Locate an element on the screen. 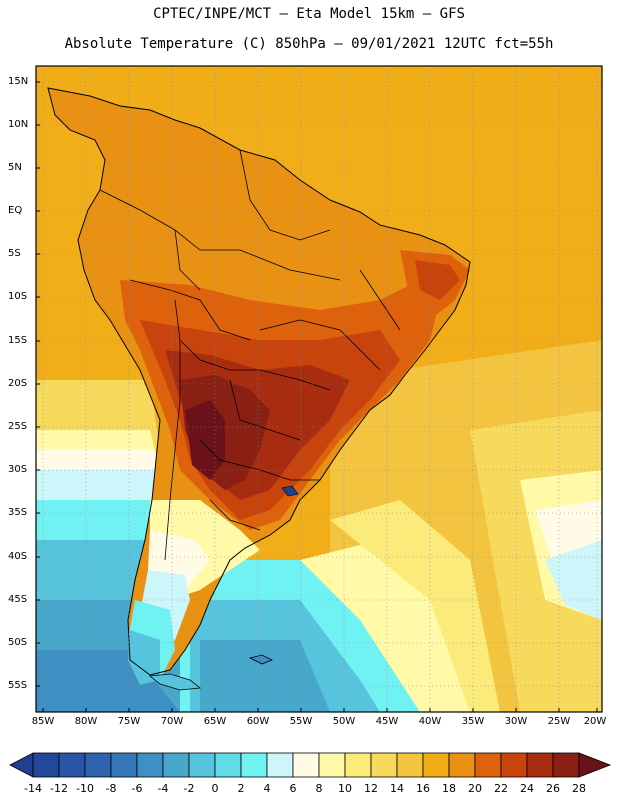 This screenshot has height=800, width=618. lat-label: 40S is located at coordinates (18, 556).